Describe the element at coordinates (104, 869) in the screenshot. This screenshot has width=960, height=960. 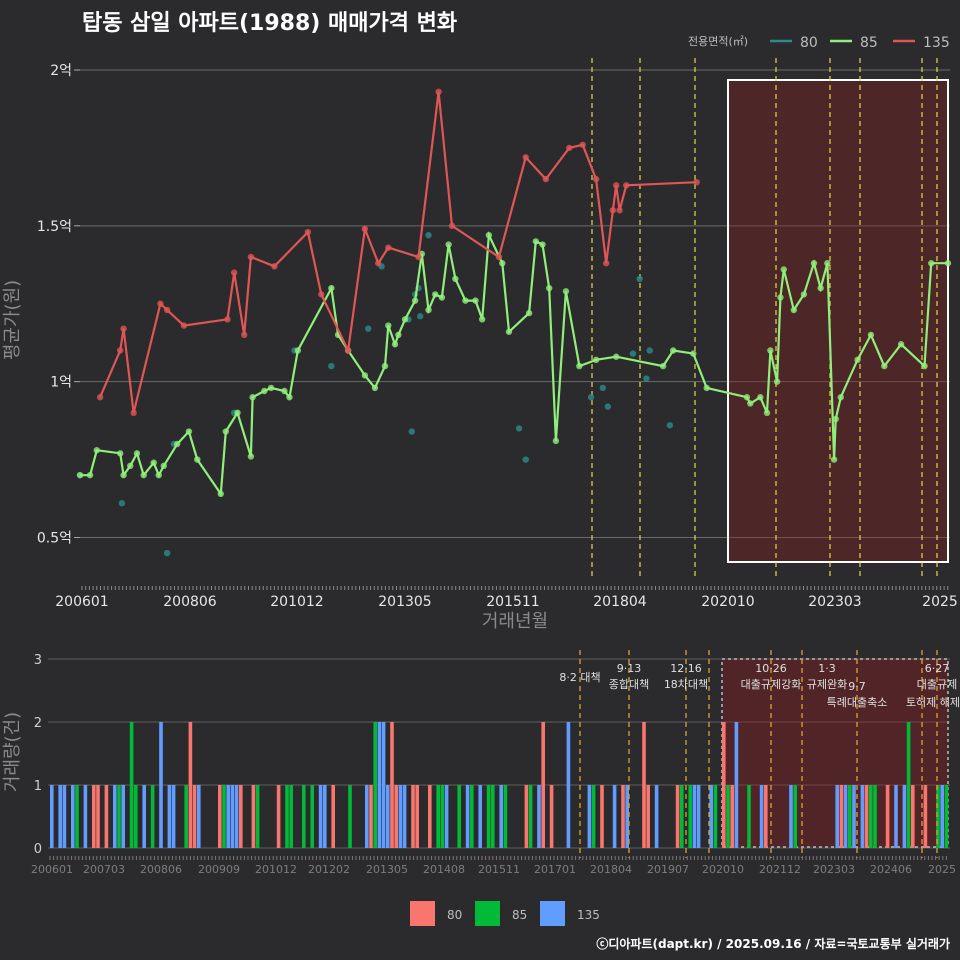
I see `bar-x-tick-label: 200703` at that location.